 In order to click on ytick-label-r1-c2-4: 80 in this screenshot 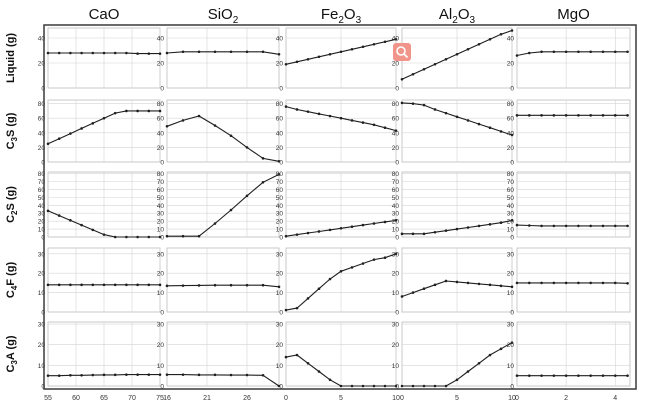, I will do `click(280, 104)`.